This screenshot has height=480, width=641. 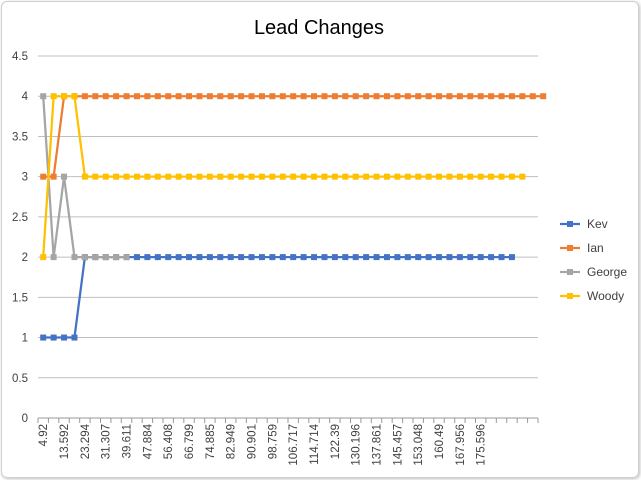 What do you see at coordinates (315, 443) in the screenshot?
I see `x-tick-label: 114.714` at bounding box center [315, 443].